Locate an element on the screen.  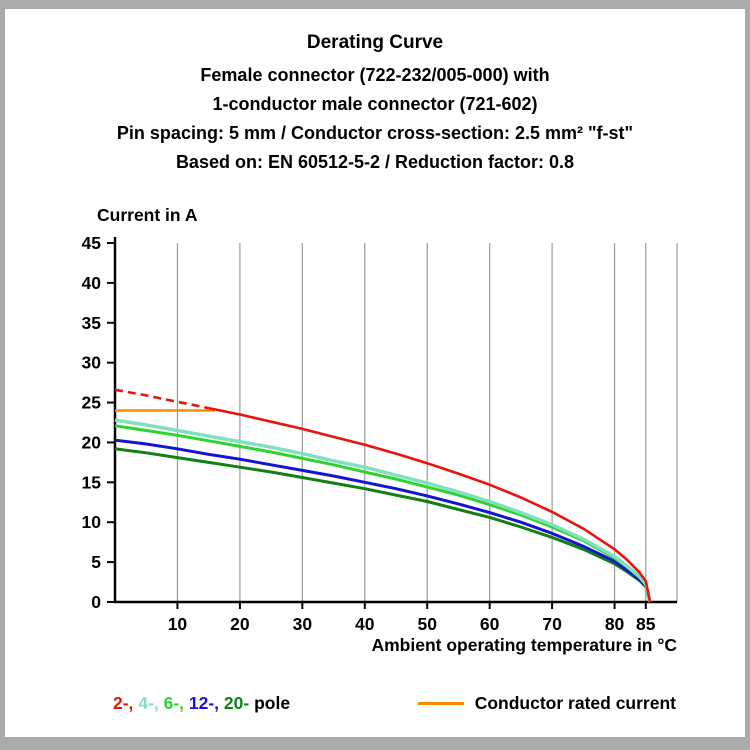
y-axis-title: Current in A is located at coordinates (147, 215).